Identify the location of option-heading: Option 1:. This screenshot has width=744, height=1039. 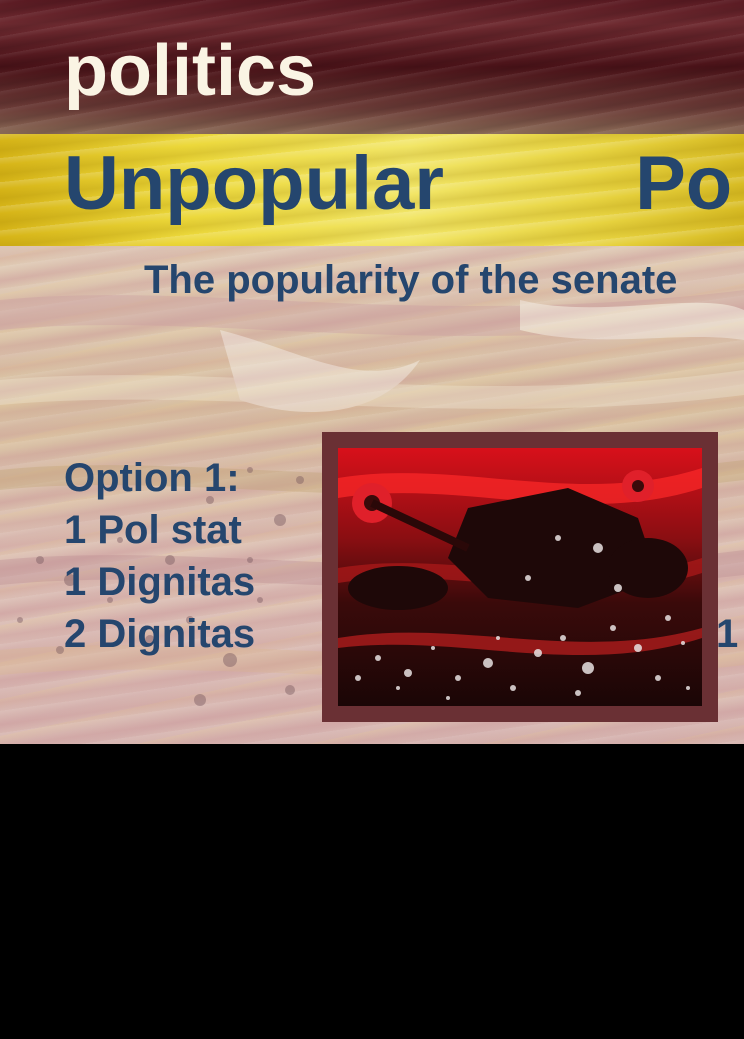
(152, 478).